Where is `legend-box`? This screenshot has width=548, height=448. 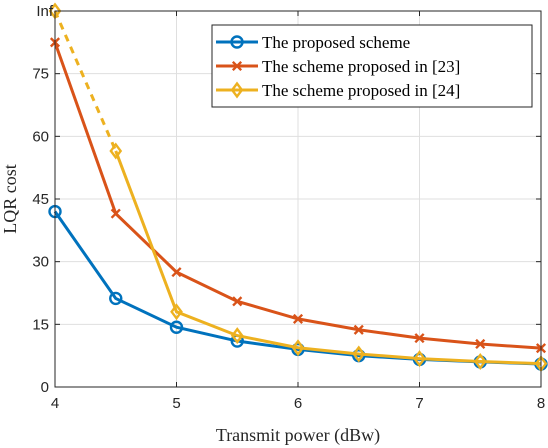 legend-box is located at coordinates (372, 66).